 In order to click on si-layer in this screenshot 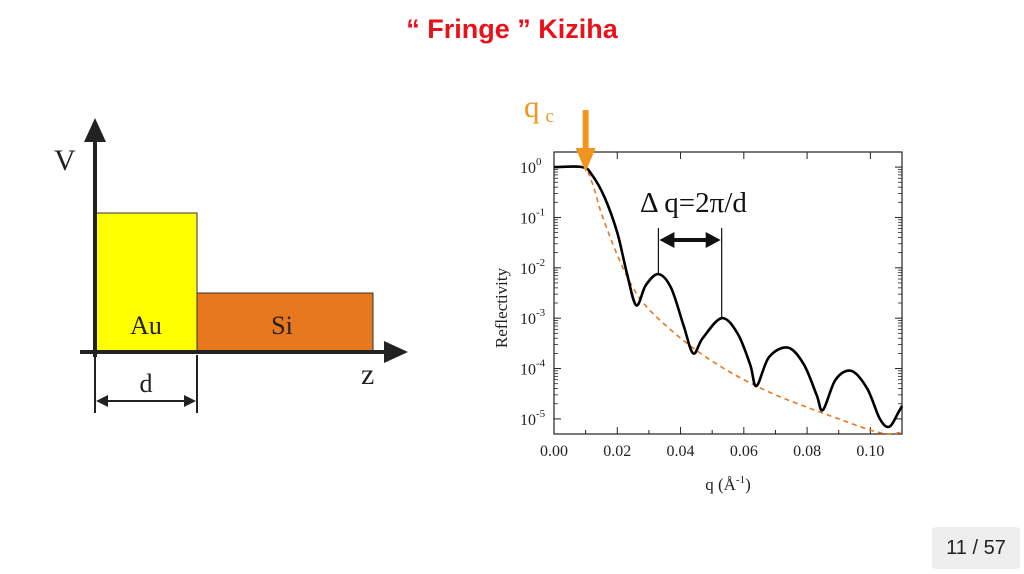, I will do `click(285, 322)`.